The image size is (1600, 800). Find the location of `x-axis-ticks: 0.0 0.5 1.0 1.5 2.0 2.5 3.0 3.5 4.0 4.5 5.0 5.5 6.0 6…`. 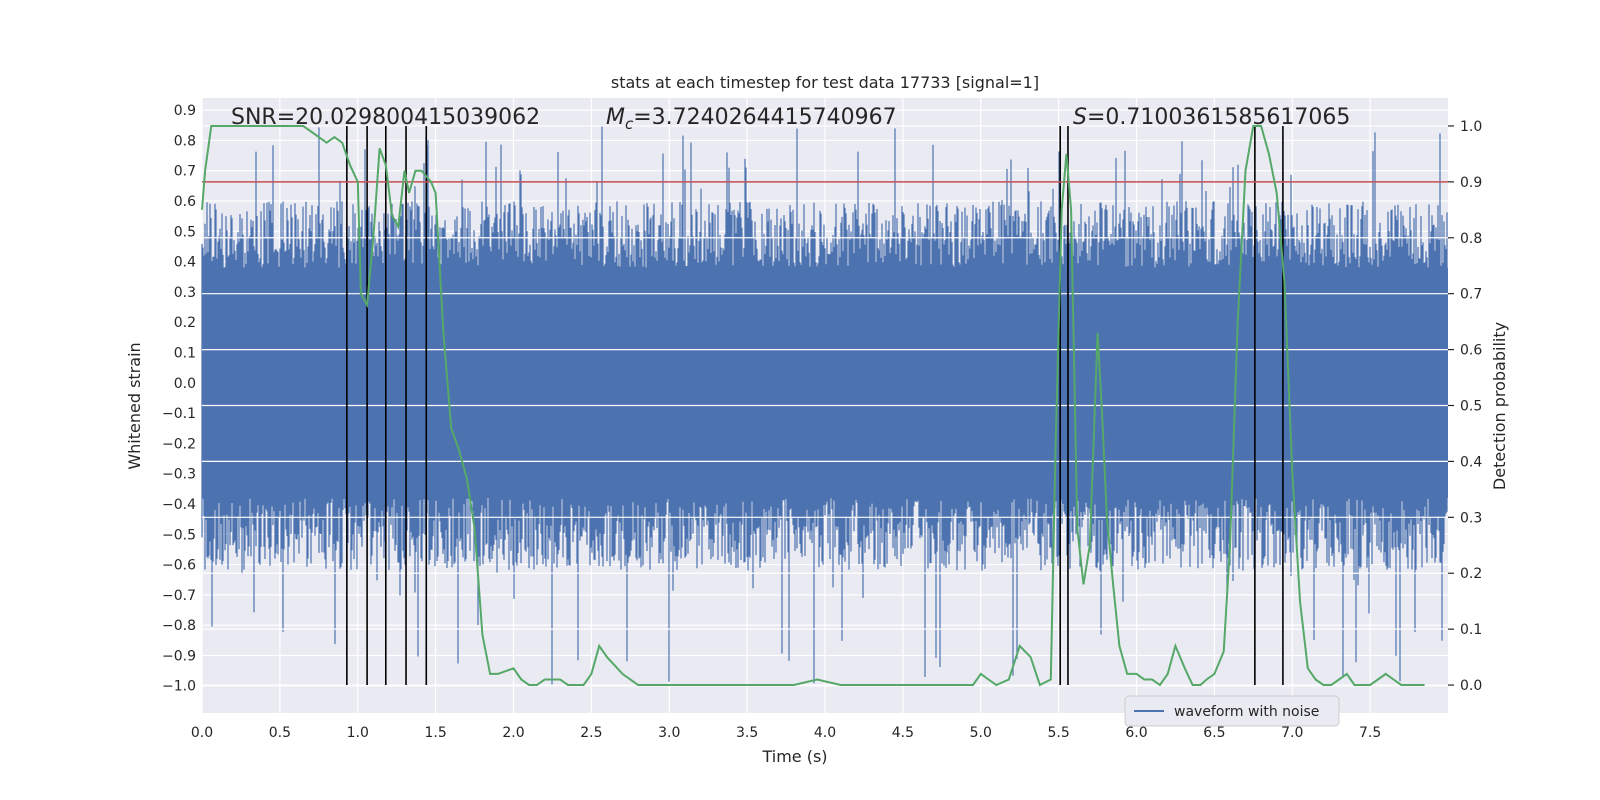

x-axis-ticks: 0.0 0.5 1.0 1.5 2.0 2.5 3.0 3.5 4.0 4.5 5.0 5.5 6.0 6… is located at coordinates (786, 733).